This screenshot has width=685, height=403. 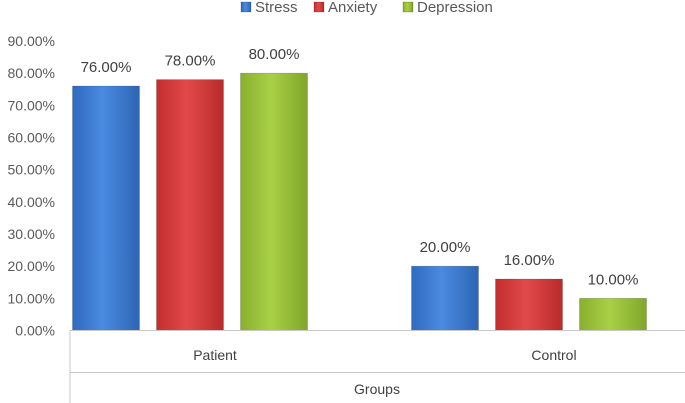 I want to click on data-label: 20.00%, so click(x=445, y=247).